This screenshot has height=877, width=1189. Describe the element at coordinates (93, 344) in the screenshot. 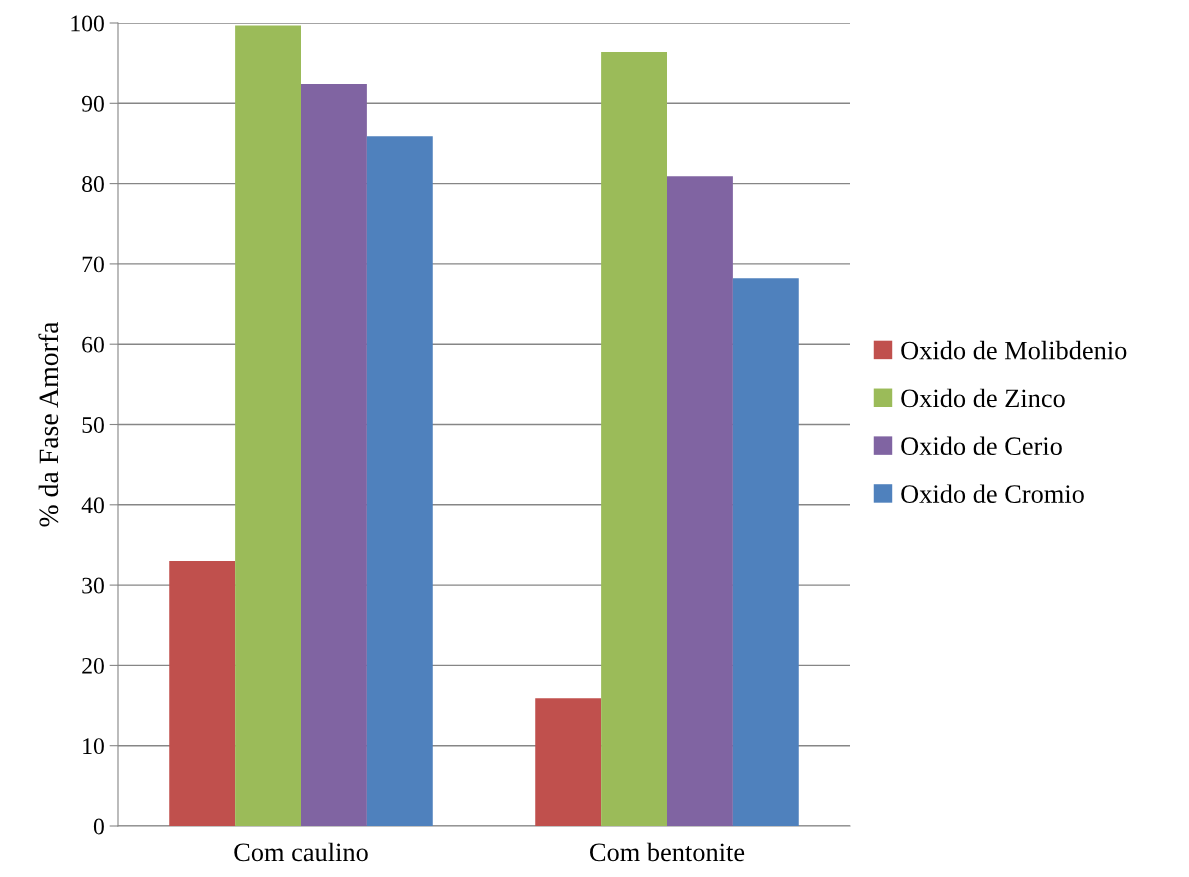

I see `y-tick-label: 60` at that location.